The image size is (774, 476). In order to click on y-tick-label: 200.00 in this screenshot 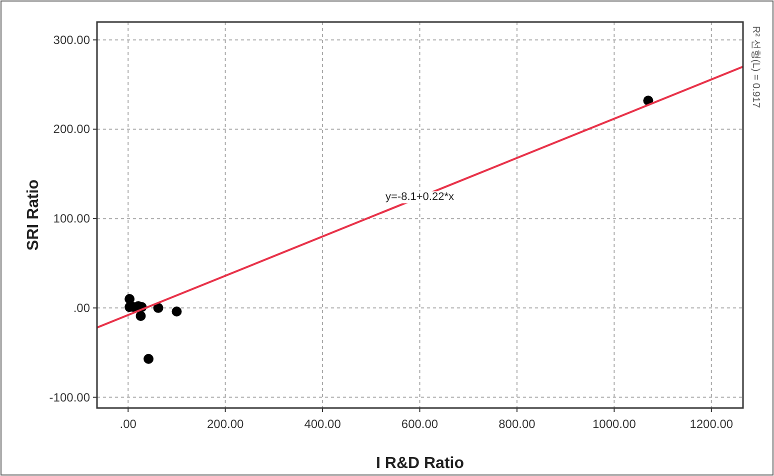, I will do `click(71, 129)`.